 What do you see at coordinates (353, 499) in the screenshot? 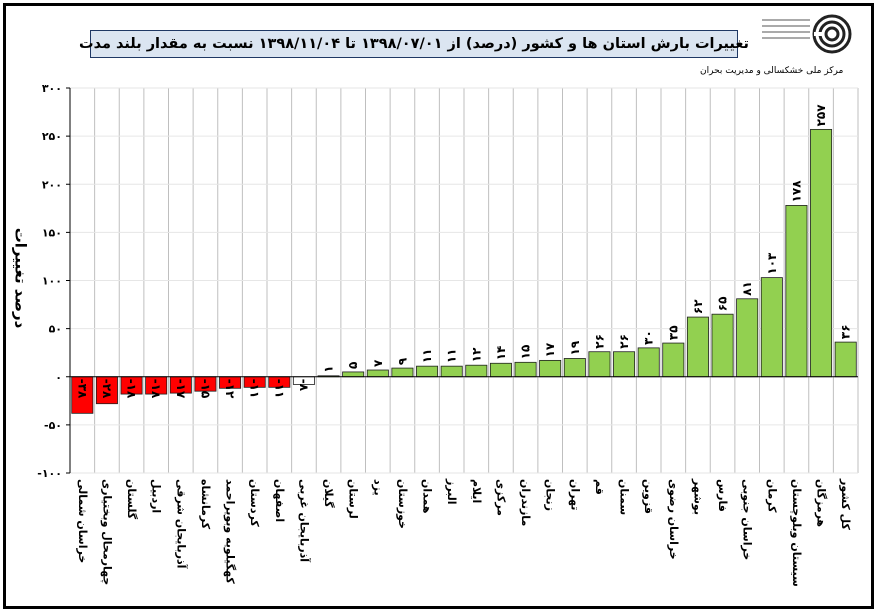
I see `x-tick-label: لرستان` at bounding box center [353, 499].